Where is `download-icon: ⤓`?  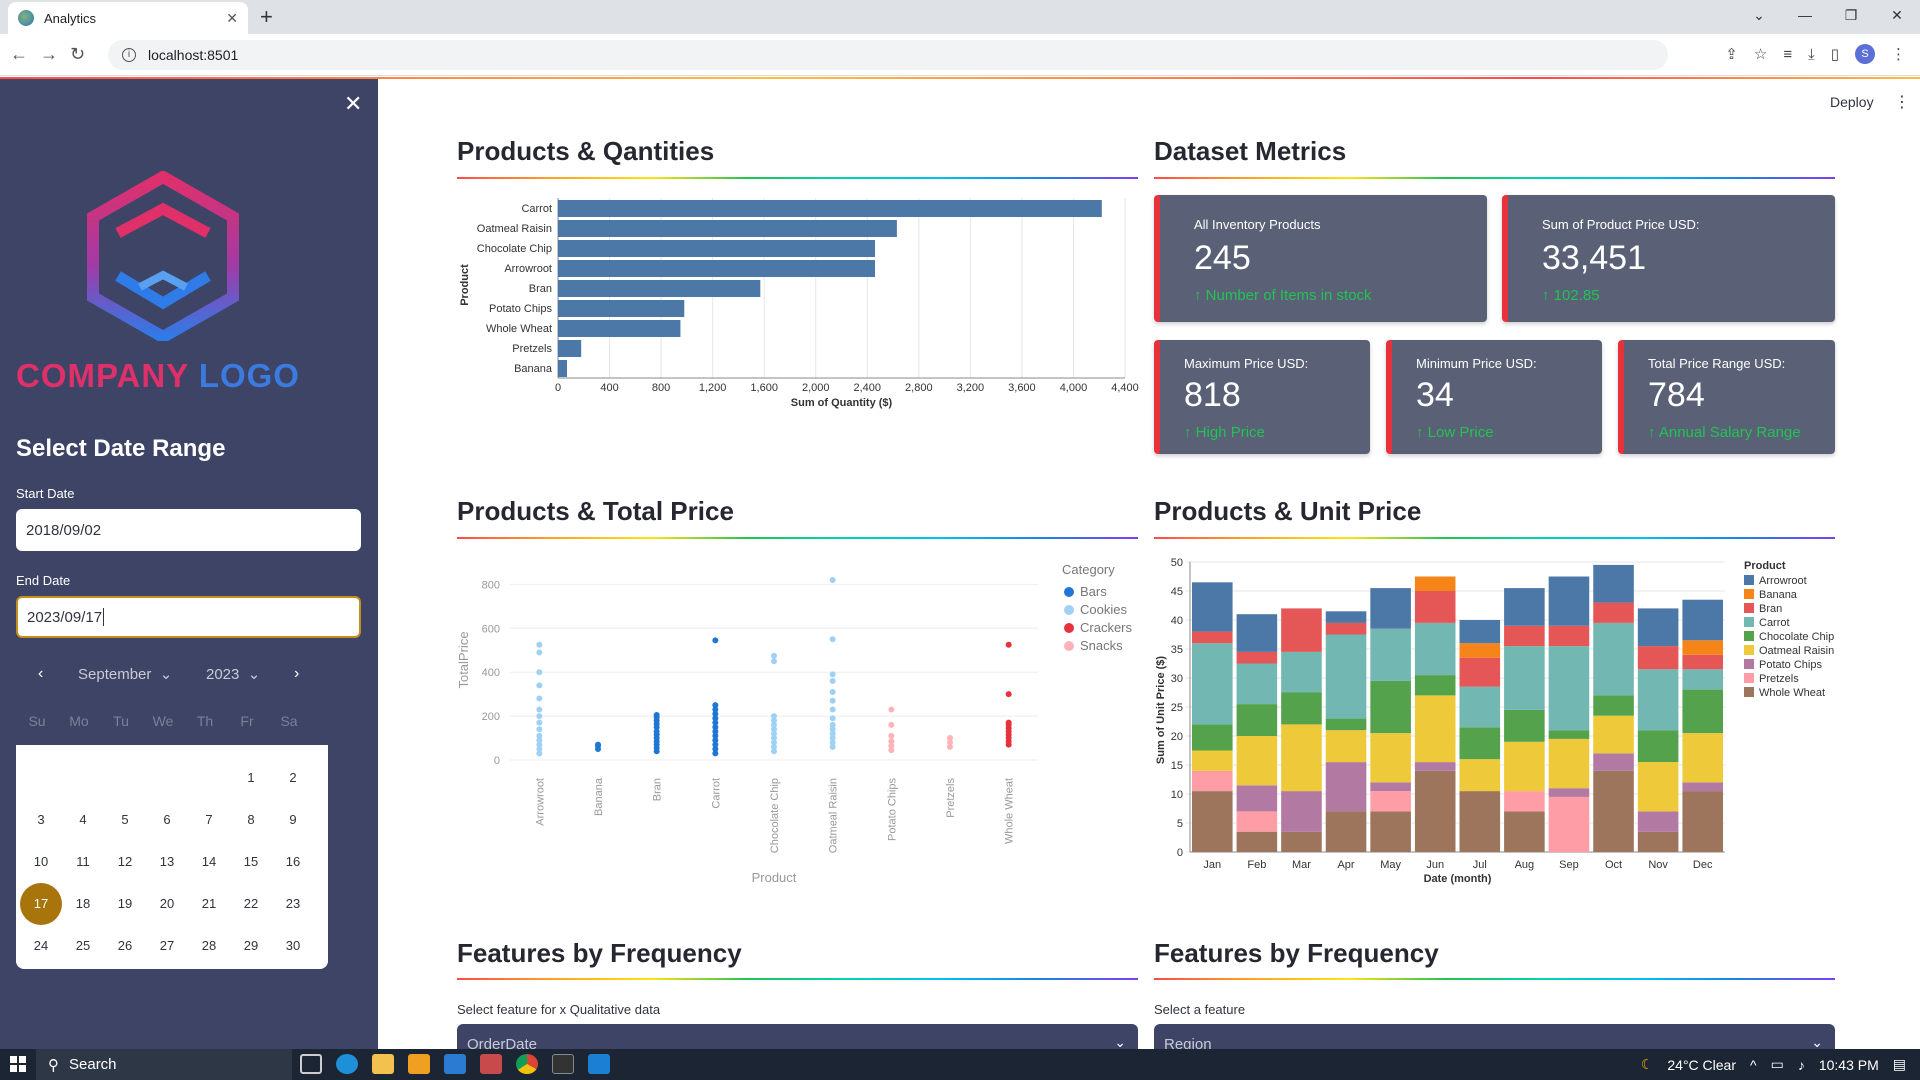 download-icon: ⤓ is located at coordinates (1811, 54).